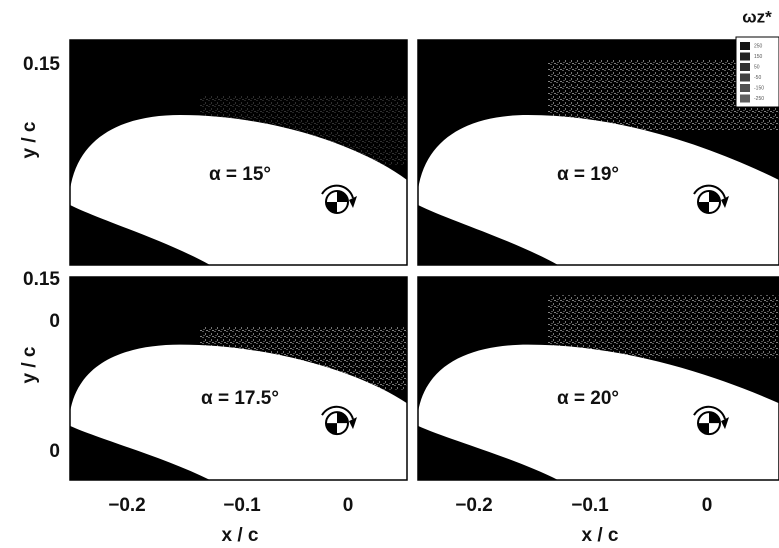 This screenshot has height=548, width=779. I want to click on panel-label: α = 19°, so click(588, 174).